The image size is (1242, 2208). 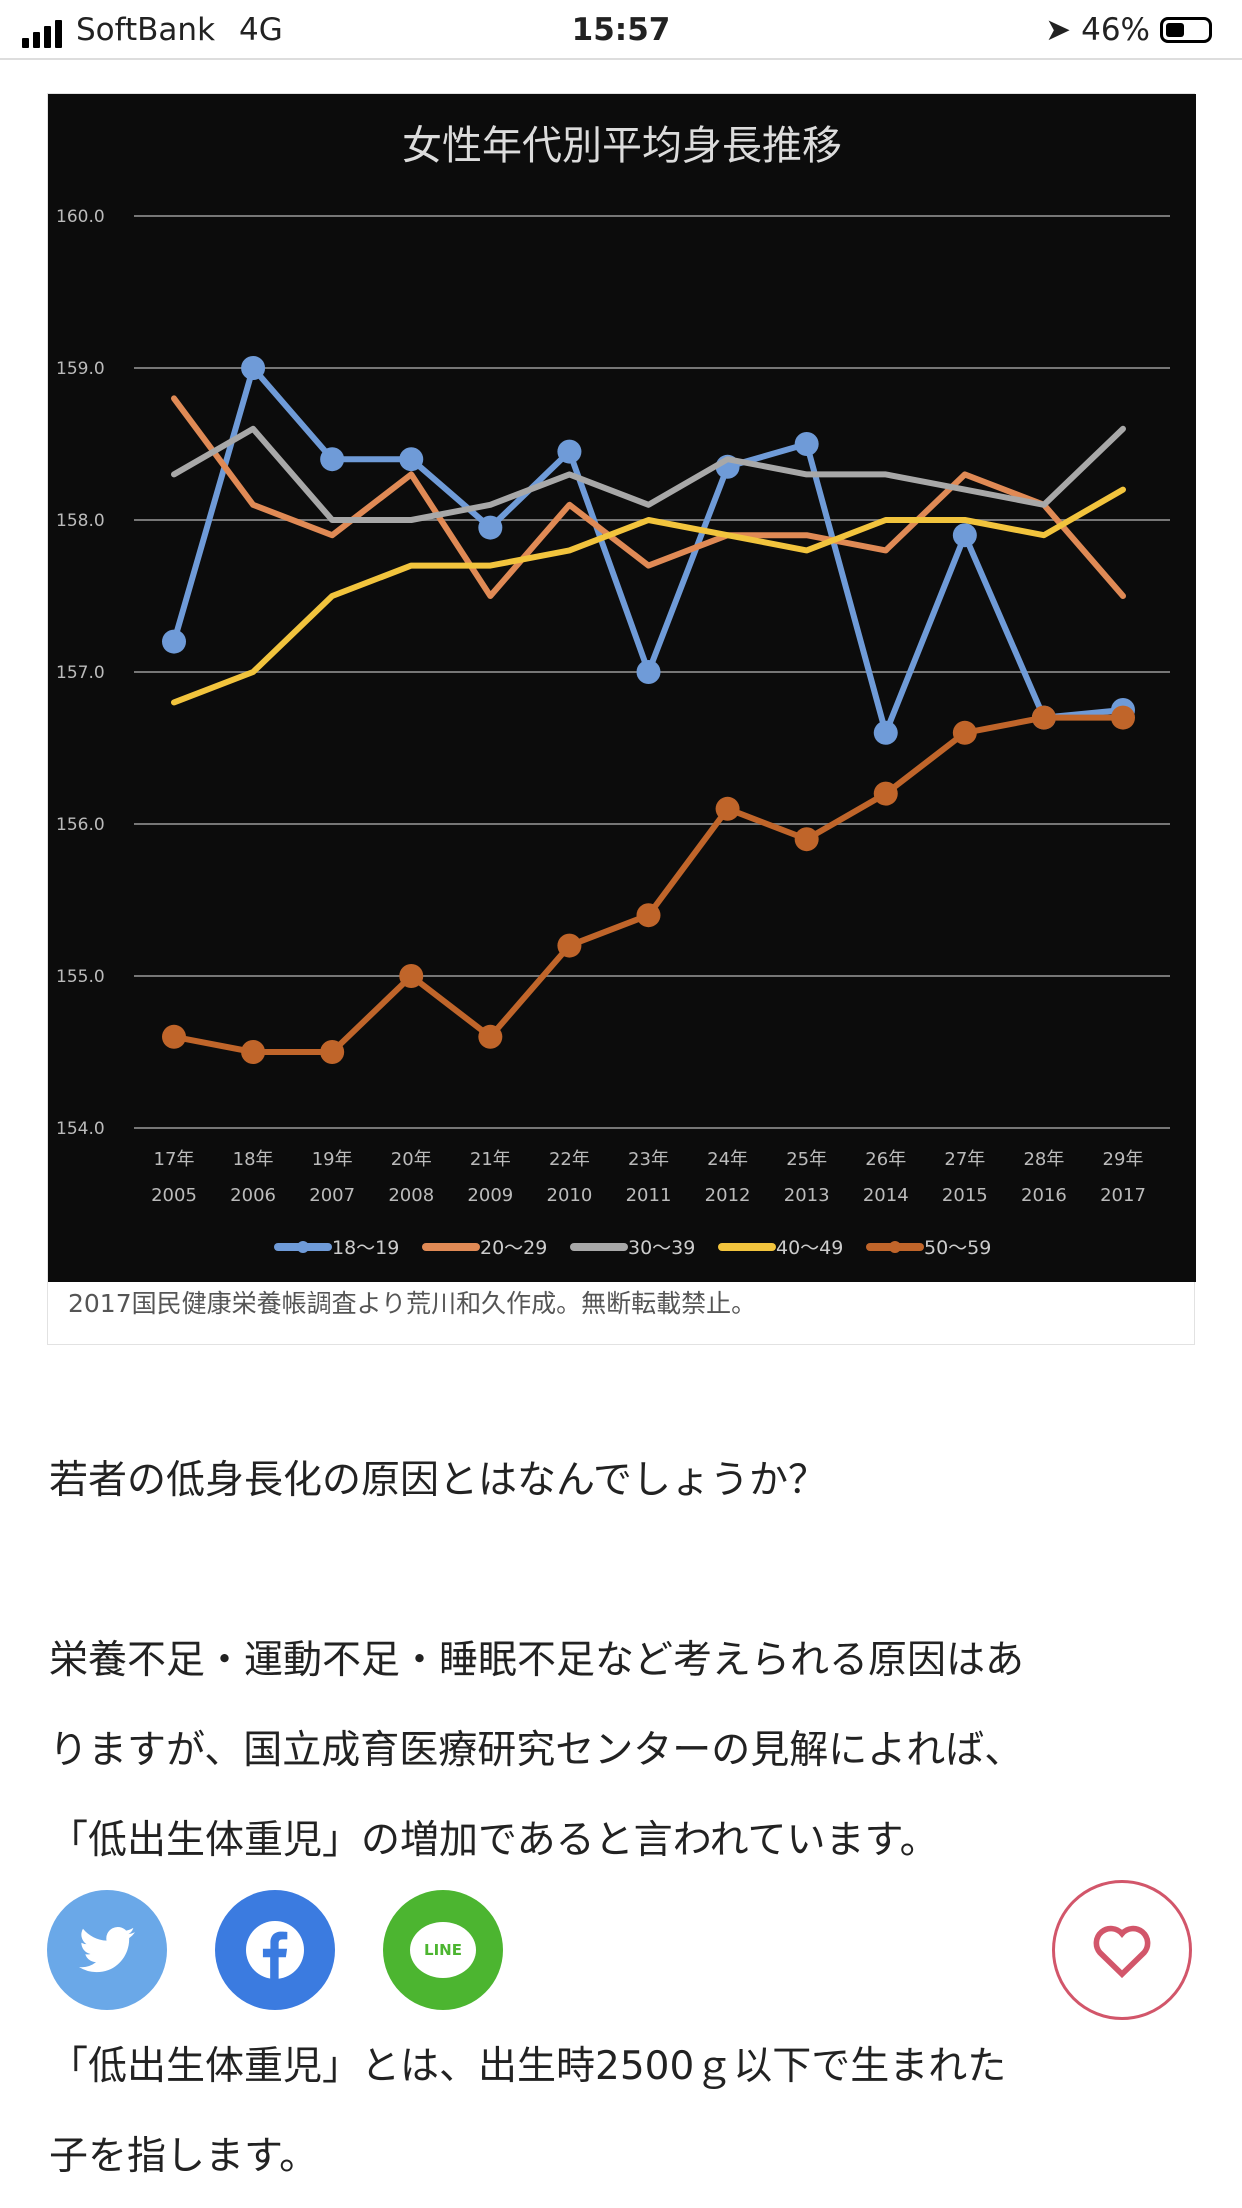 I want to click on x-tick-label: 2016, so click(x=1044, y=1195).